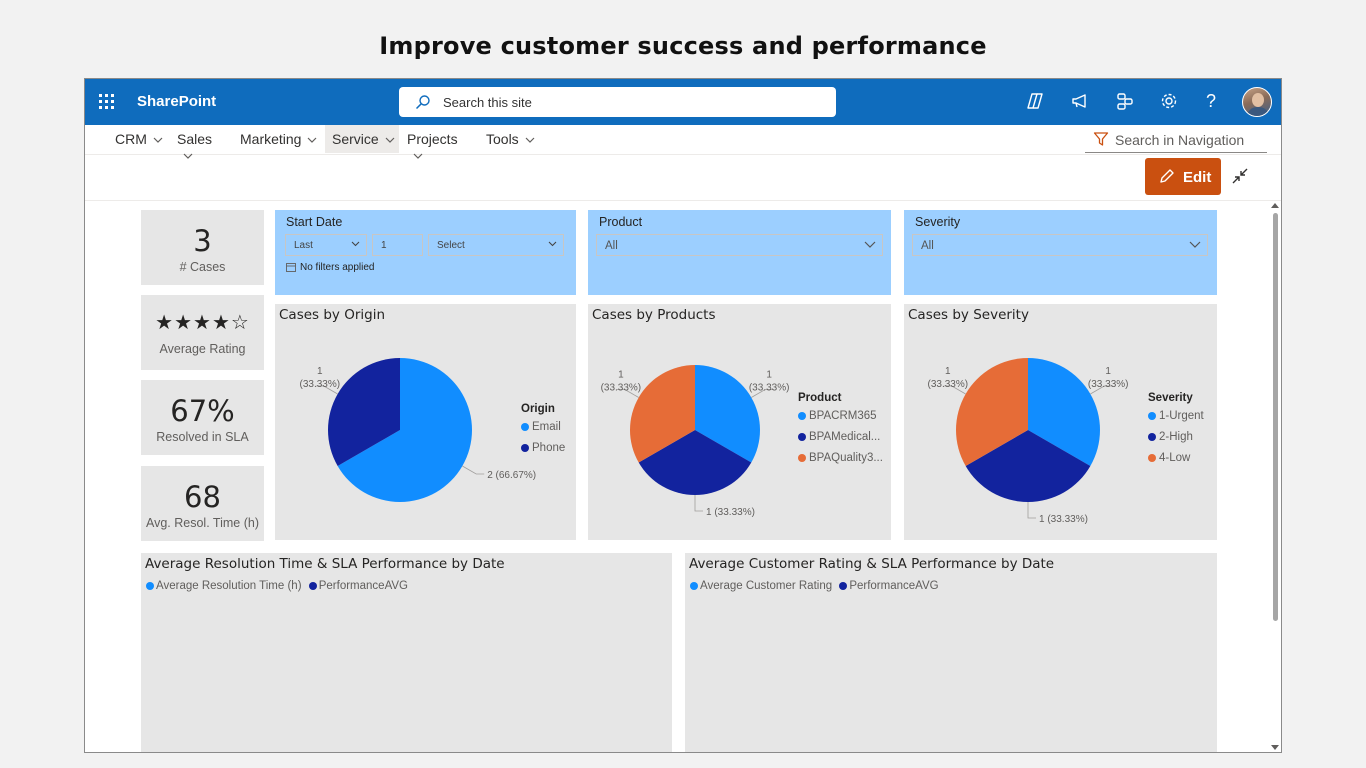 The height and width of the screenshot is (768, 1366). Describe the element at coordinates (541, 427) in the screenshot. I see `legend-item: Email` at that location.